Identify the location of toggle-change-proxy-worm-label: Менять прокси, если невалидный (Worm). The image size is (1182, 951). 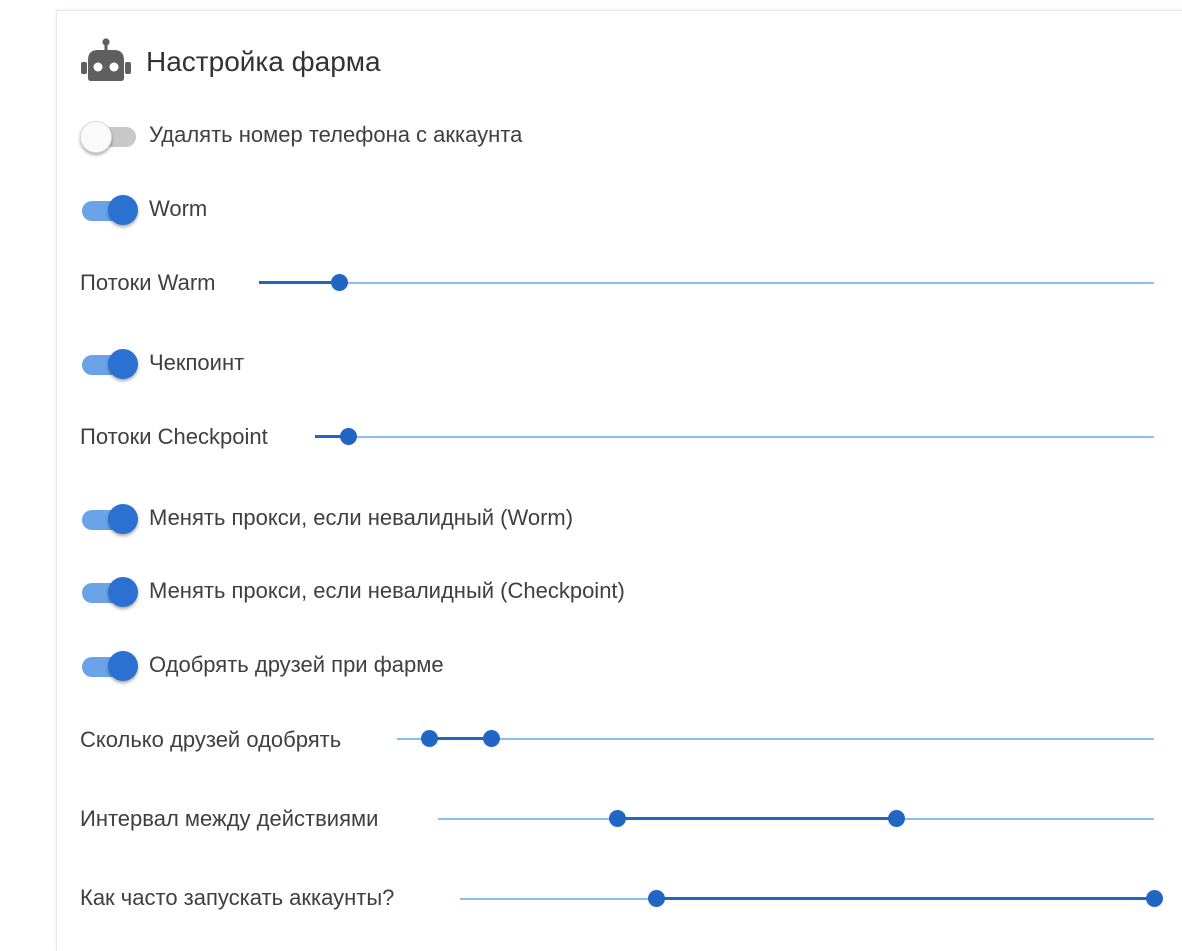
(361, 517).